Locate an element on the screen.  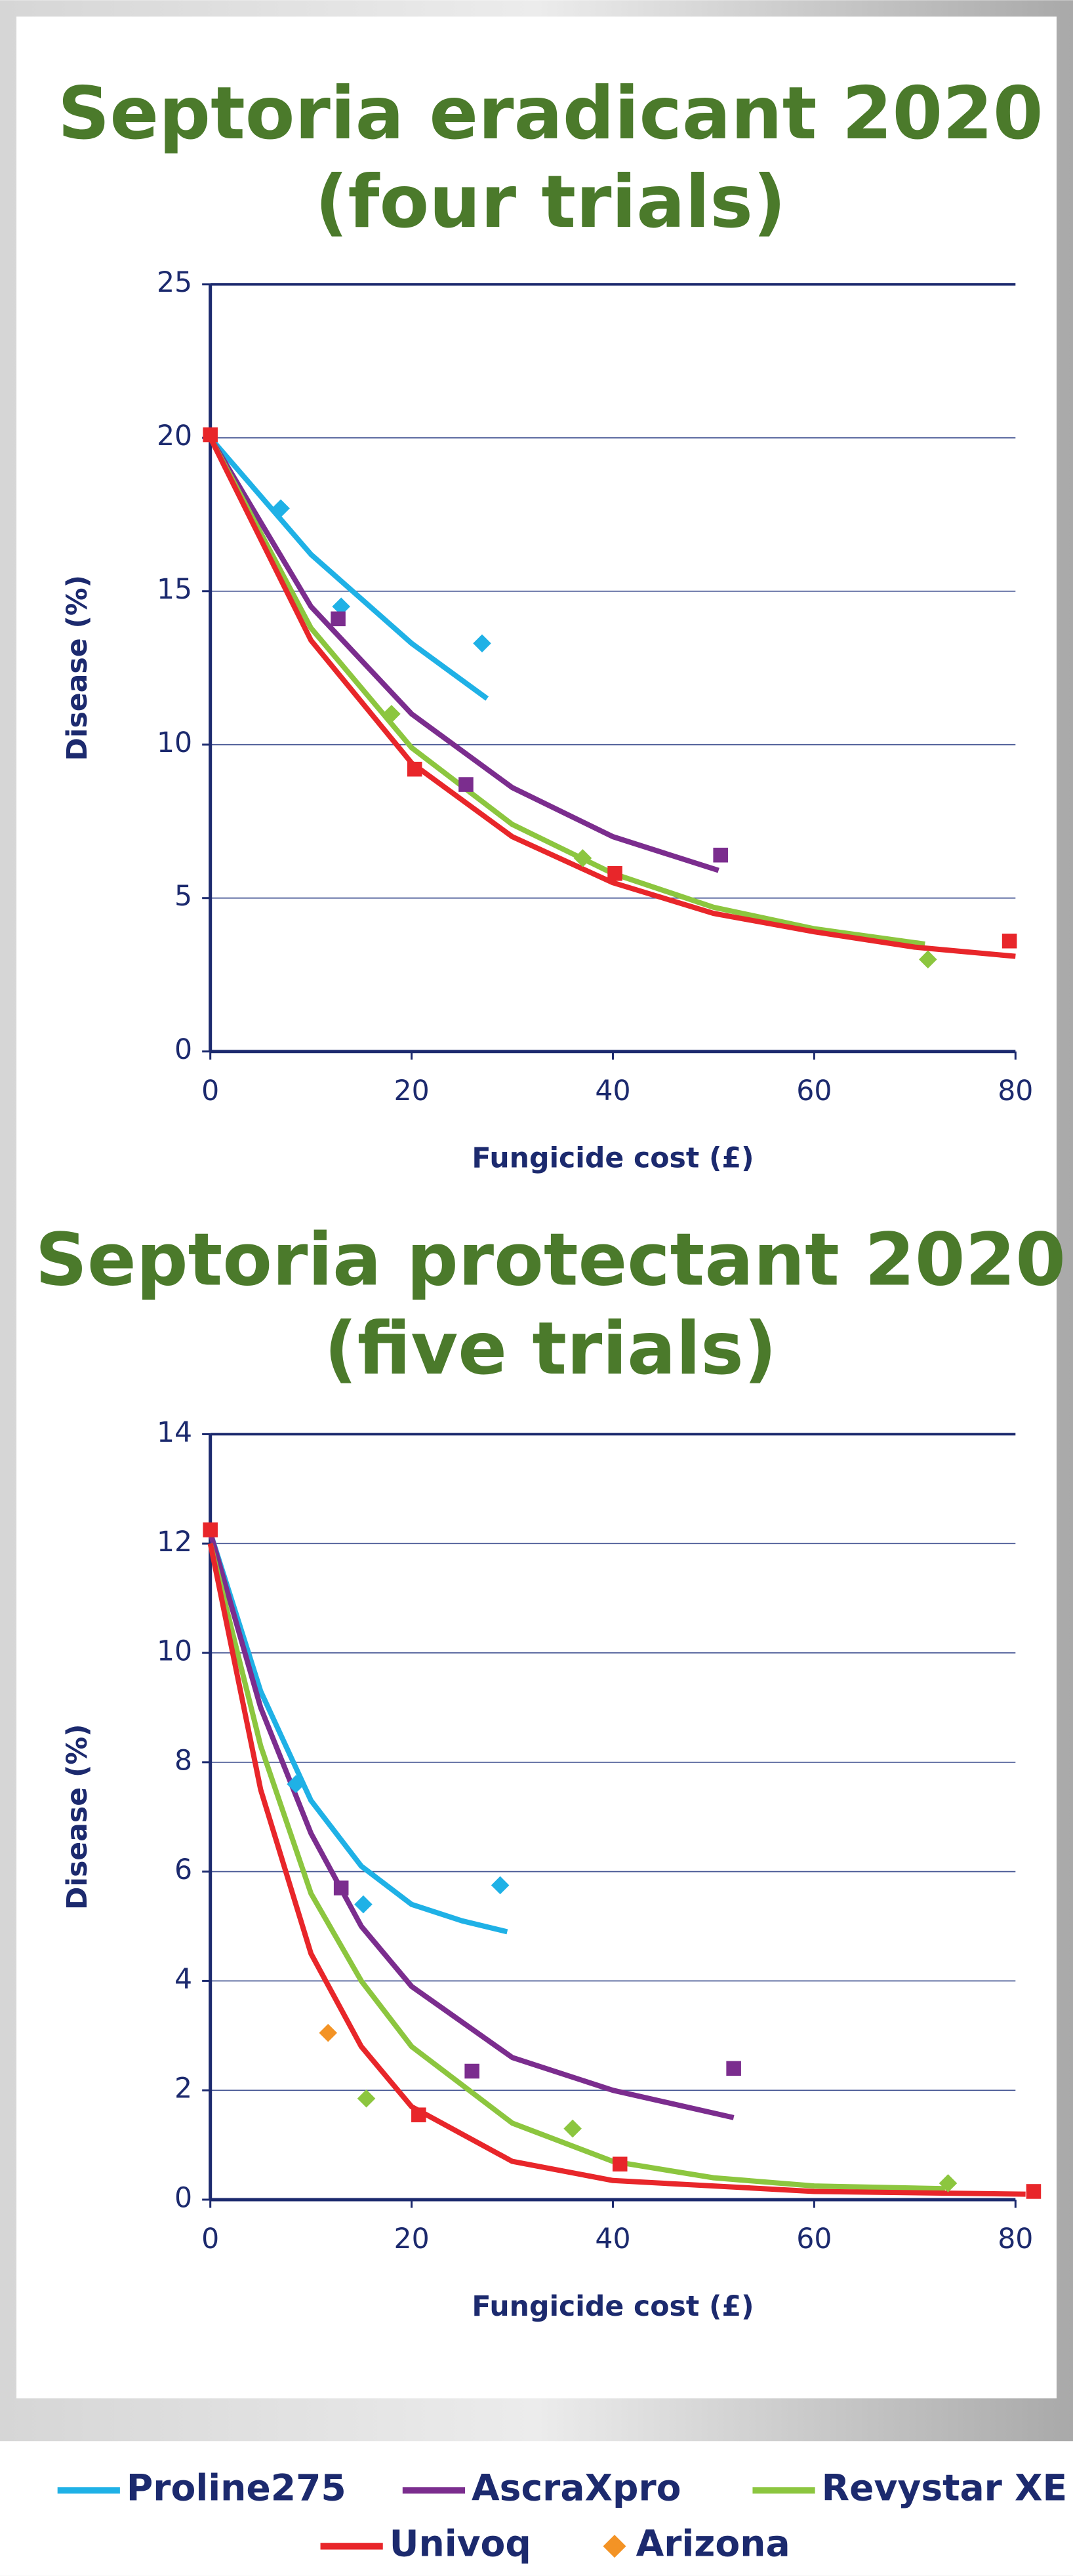
chart-title: Septoria eradicant 2020 is located at coordinates (550, 113).